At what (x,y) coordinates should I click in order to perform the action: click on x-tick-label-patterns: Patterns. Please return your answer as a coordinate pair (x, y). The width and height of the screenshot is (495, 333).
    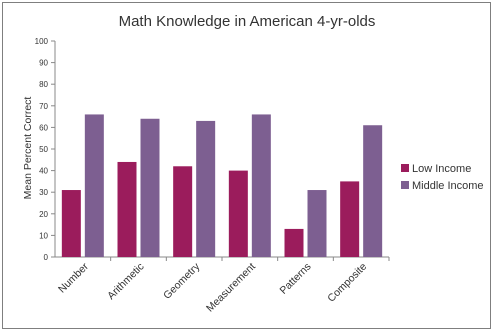
    Looking at the image, I should click on (295, 279).